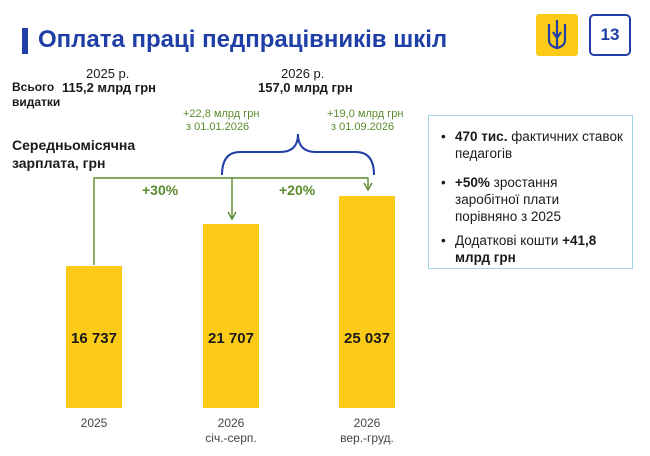 Image resolution: width=650 pixels, height=456 pixels. Describe the element at coordinates (243, 39) in the screenshot. I see `page-title: Оплата праці педпрацівників шкіл` at that location.